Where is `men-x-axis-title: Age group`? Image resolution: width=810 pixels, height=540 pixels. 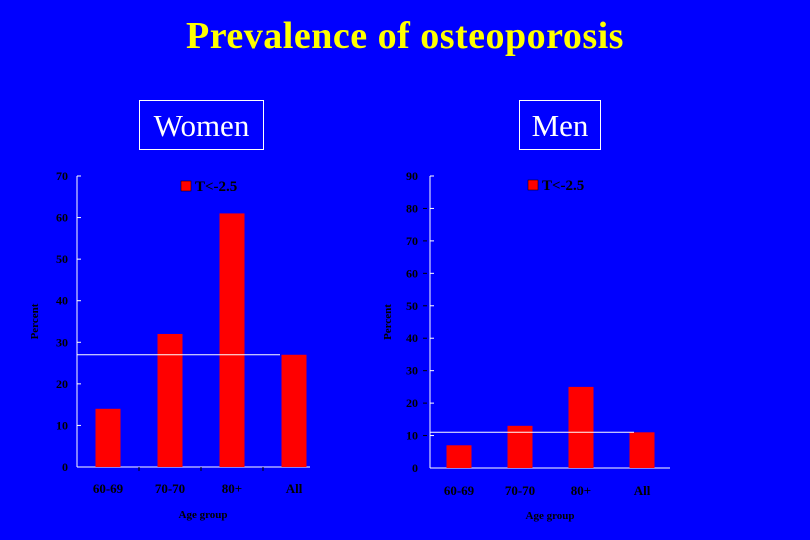
men-x-axis-title: Age group is located at coordinates (550, 516).